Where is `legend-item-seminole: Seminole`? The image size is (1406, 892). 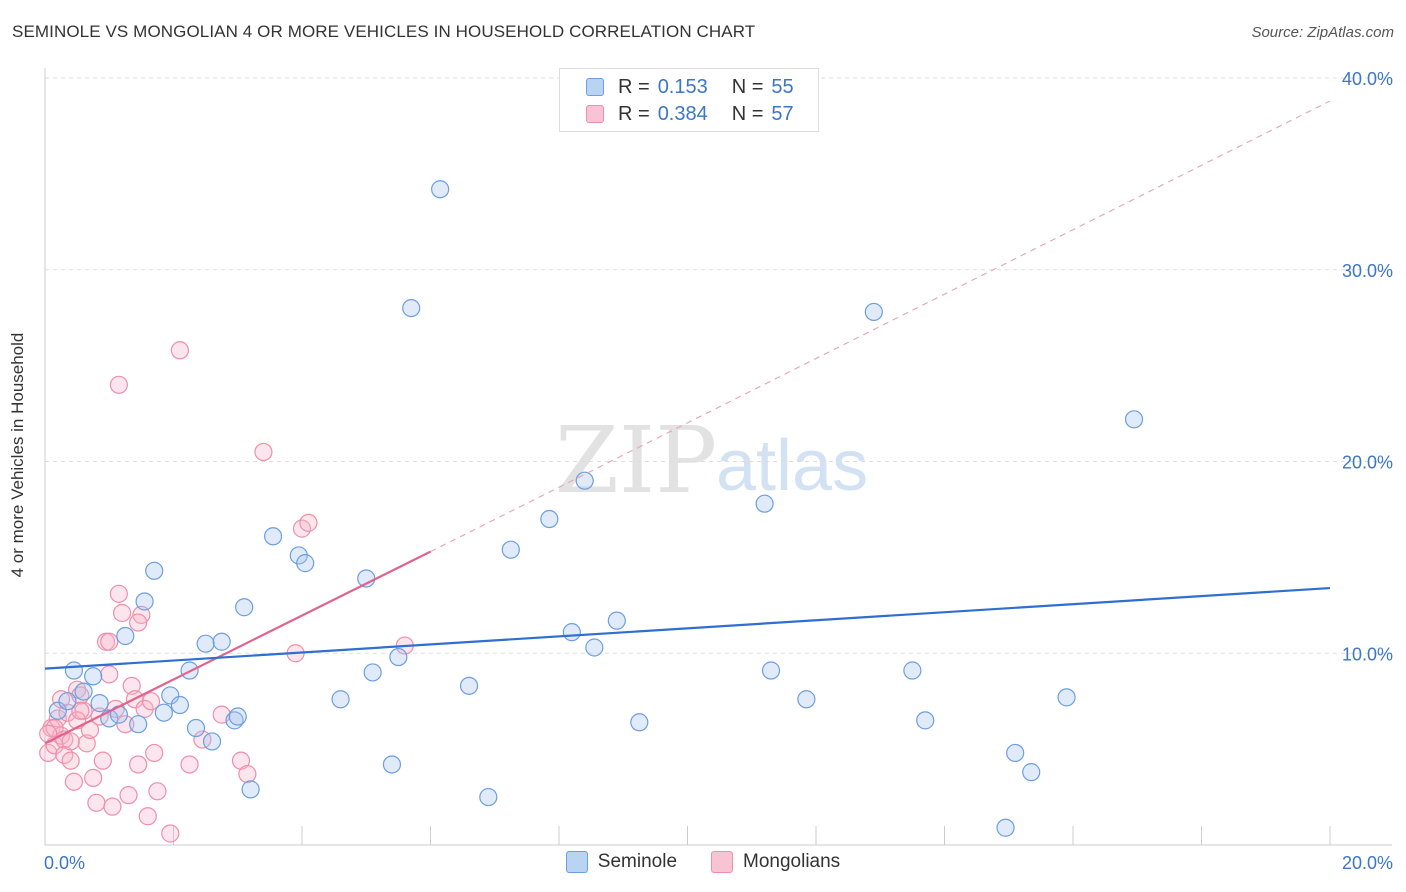 legend-item-seminole: Seminole is located at coordinates (621, 862).